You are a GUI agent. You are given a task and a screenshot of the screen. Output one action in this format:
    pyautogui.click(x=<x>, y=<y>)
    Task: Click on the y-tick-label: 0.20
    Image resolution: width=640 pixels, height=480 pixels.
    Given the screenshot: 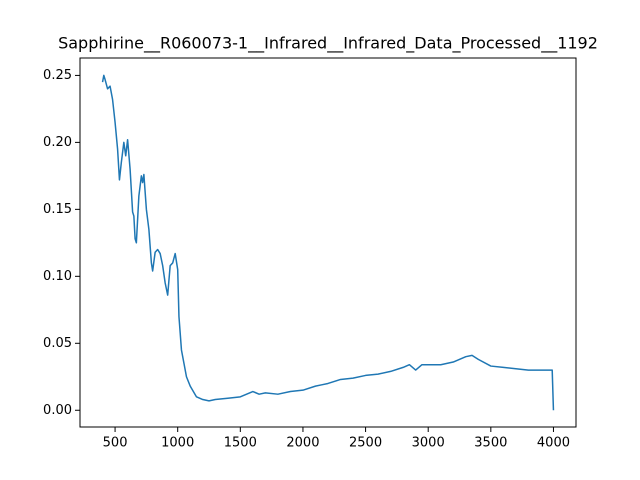 What is the action you would take?
    pyautogui.click(x=57, y=142)
    